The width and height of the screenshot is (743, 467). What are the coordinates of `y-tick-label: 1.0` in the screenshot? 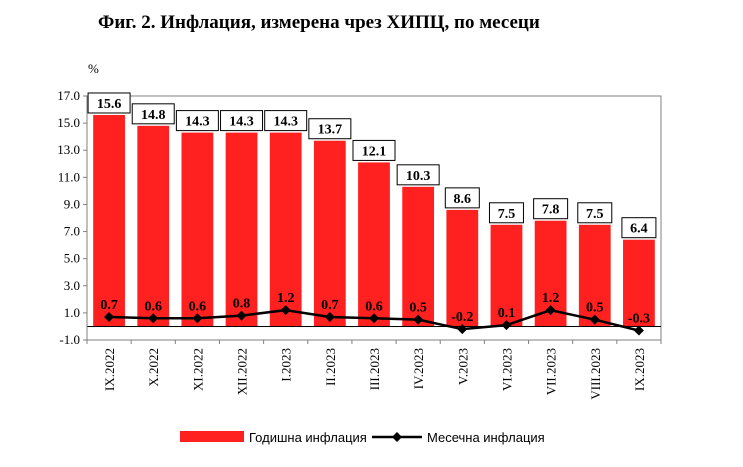 It's located at (72, 312).